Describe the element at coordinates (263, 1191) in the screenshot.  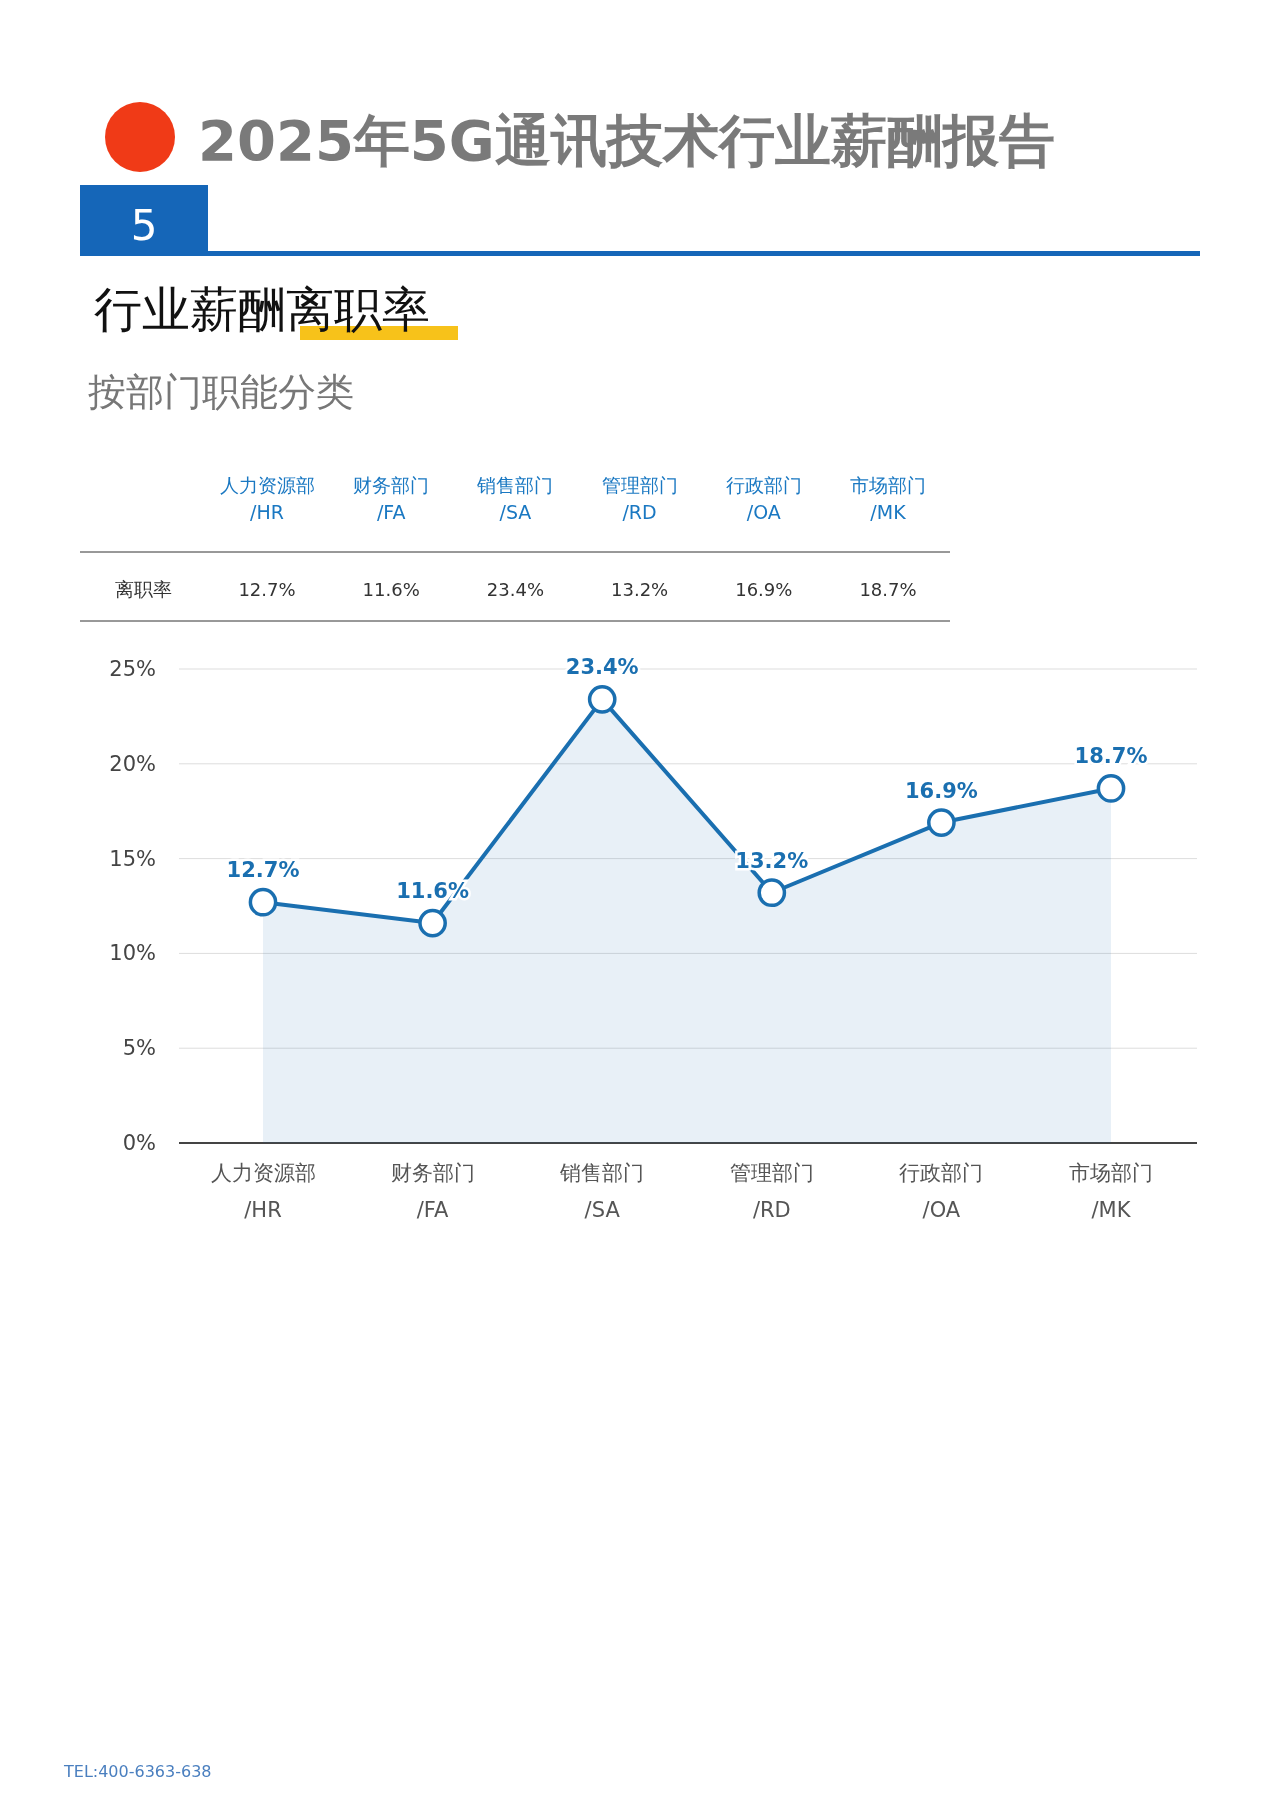
I see `x-tick-label: 人力资源部 /HR` at that location.